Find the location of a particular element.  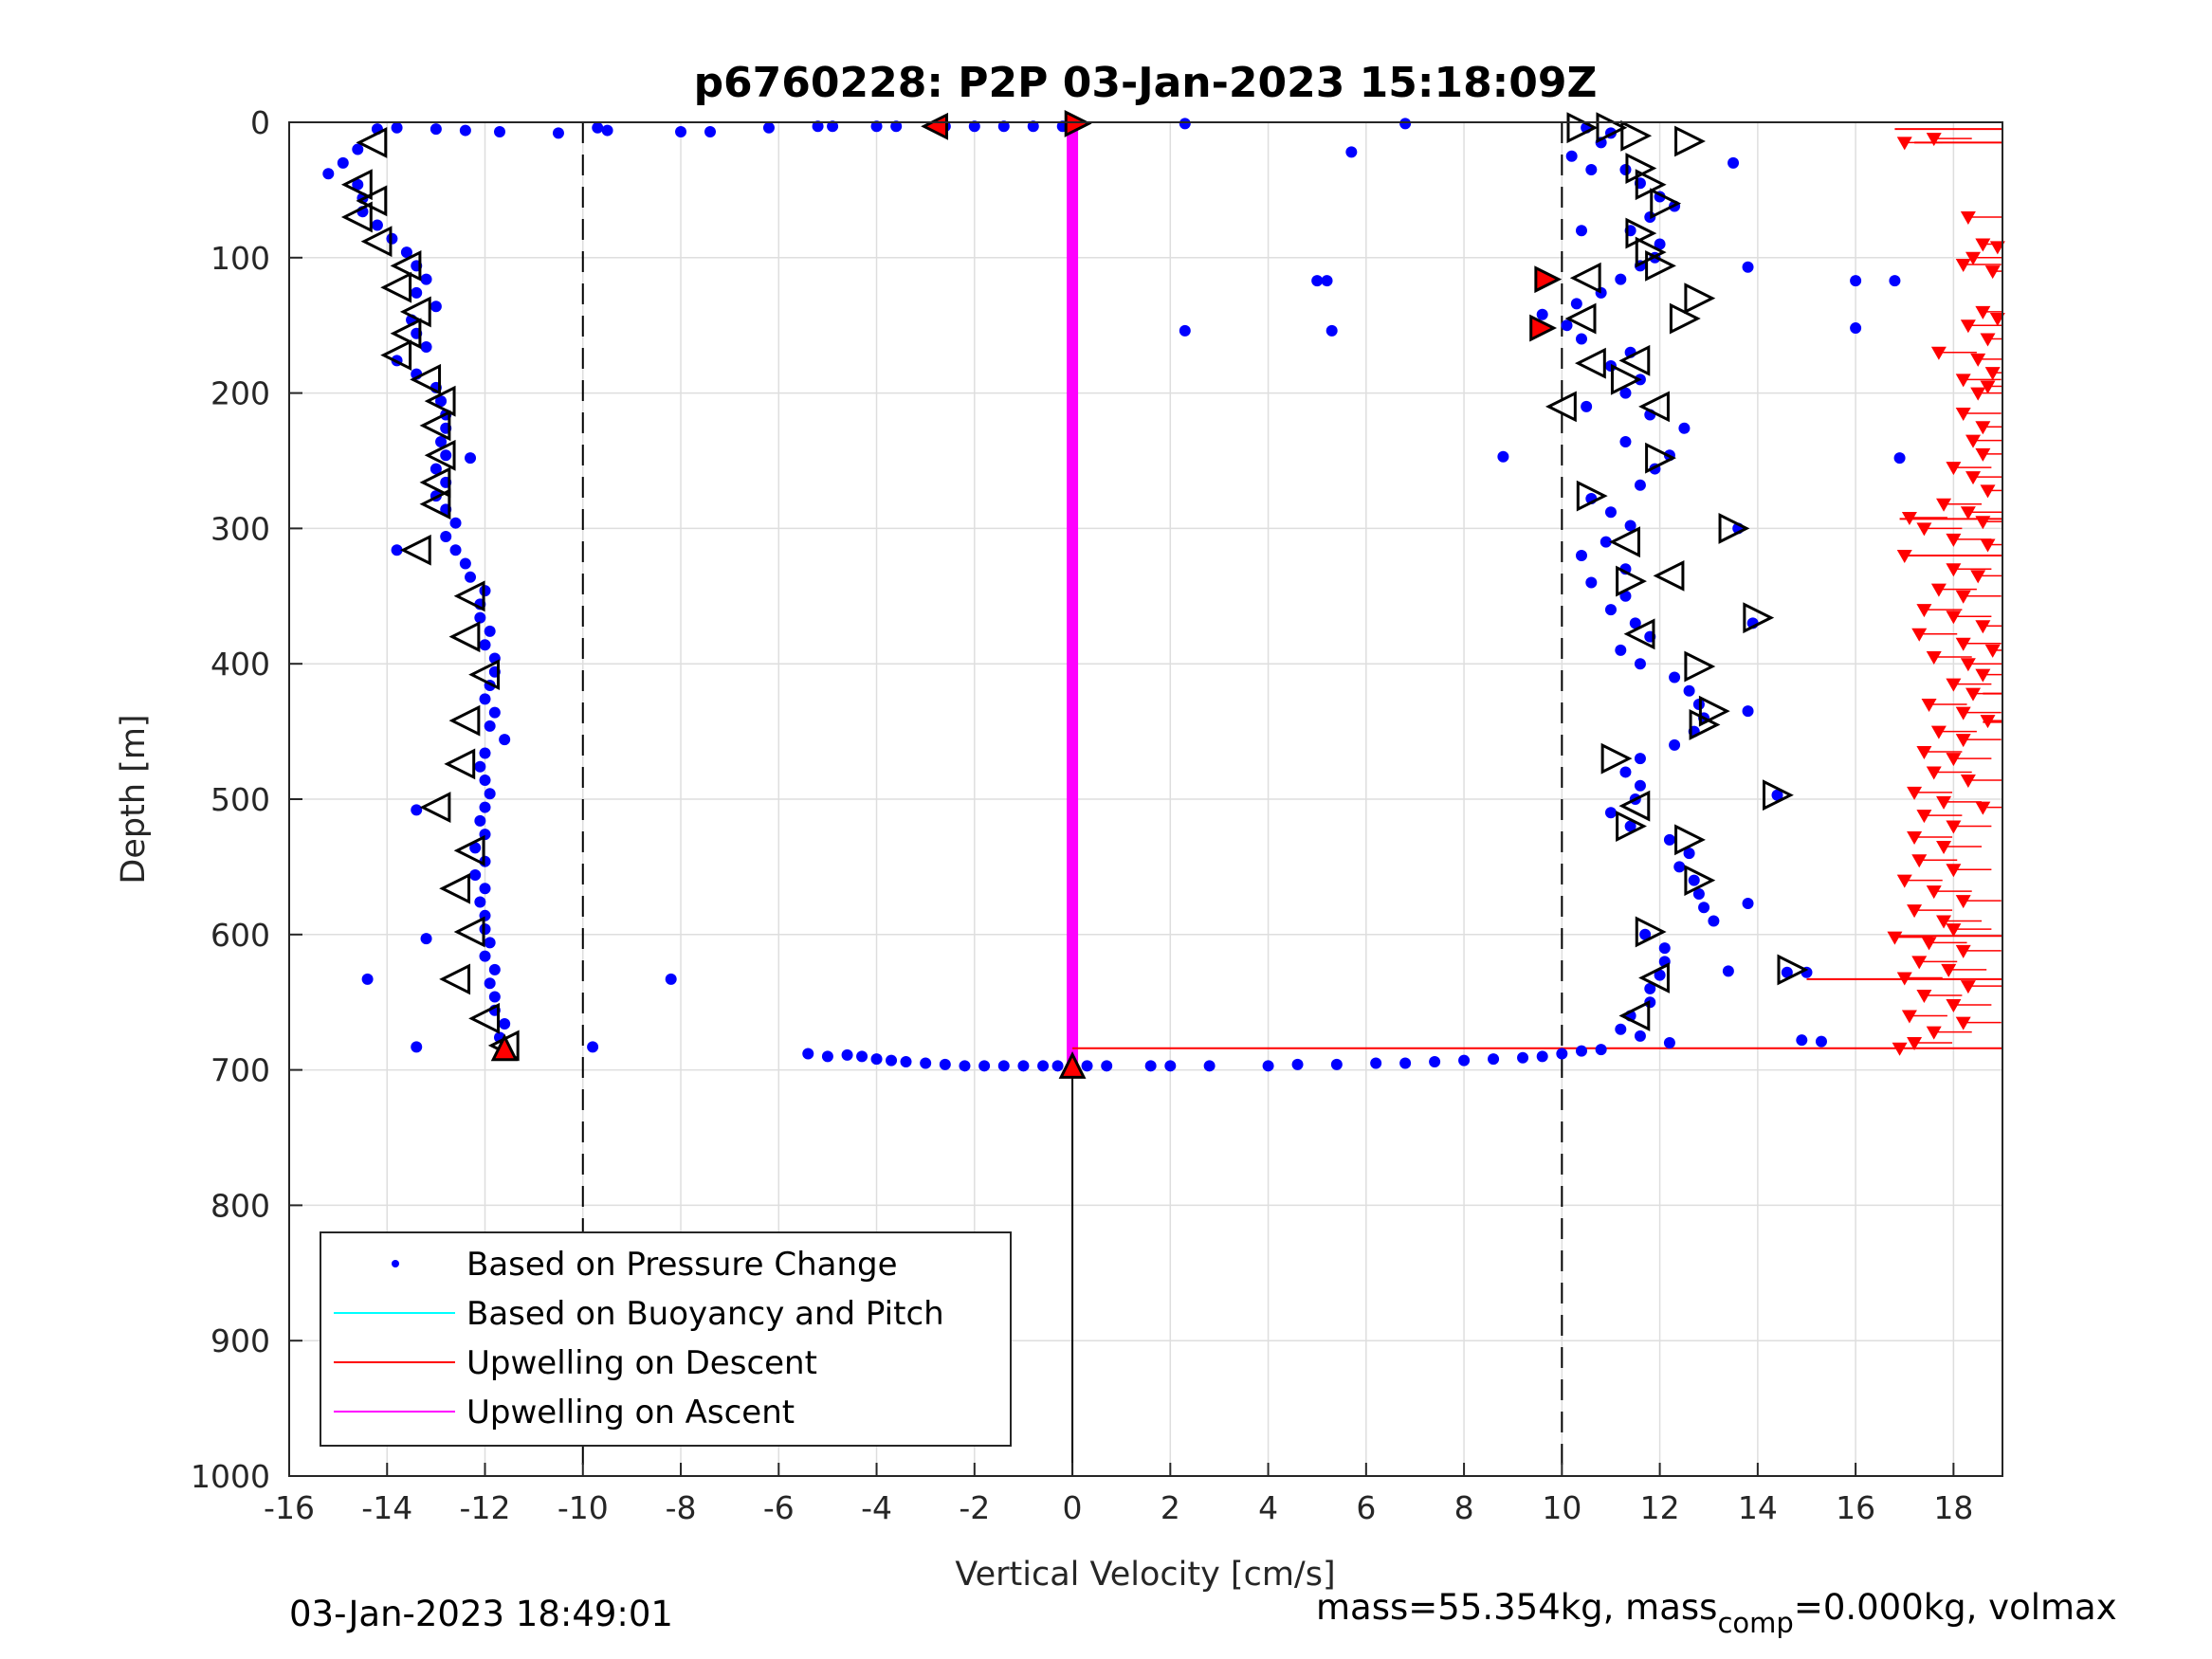

mass-text: mass=55.354kg, mass is located at coordinates (1516, 1607).